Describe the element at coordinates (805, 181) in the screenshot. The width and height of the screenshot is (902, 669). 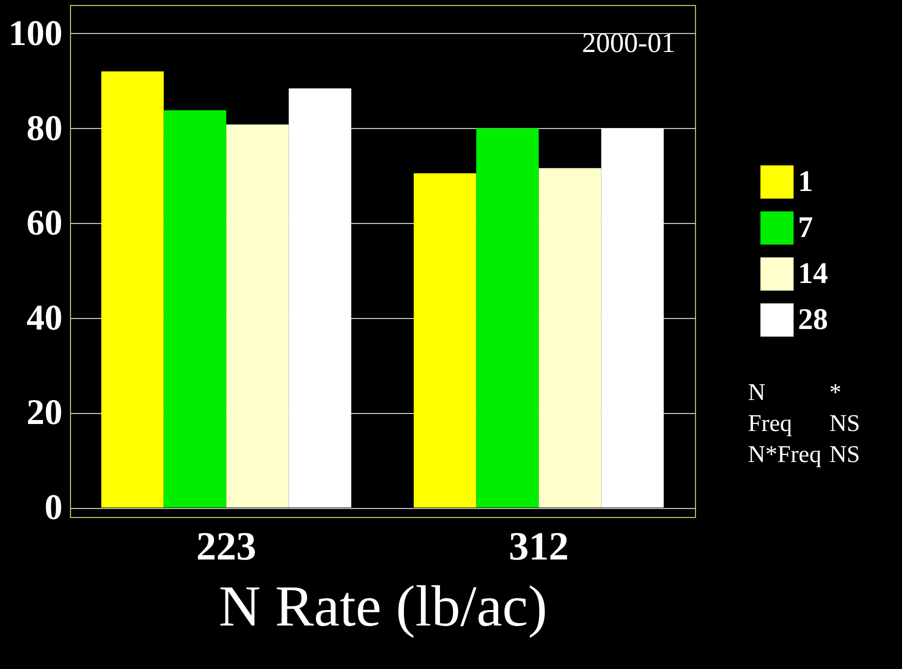
I see `legend-label: 1` at that location.